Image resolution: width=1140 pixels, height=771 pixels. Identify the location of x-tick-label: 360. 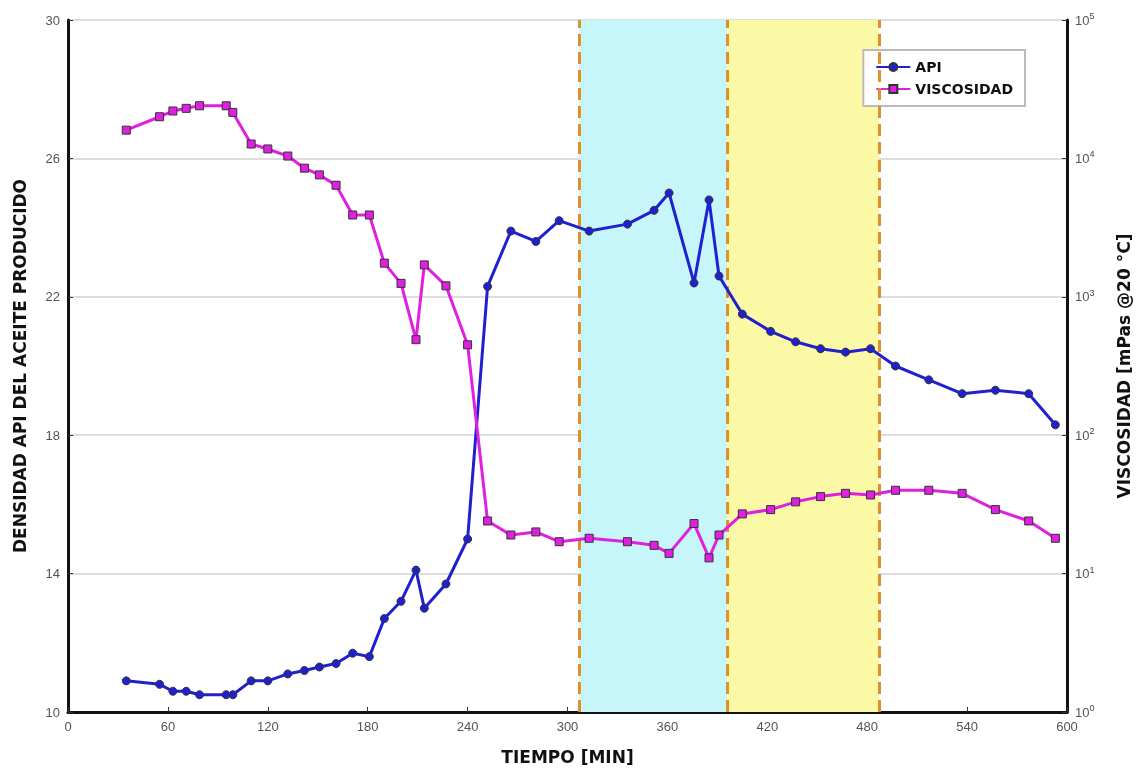
(667, 726).